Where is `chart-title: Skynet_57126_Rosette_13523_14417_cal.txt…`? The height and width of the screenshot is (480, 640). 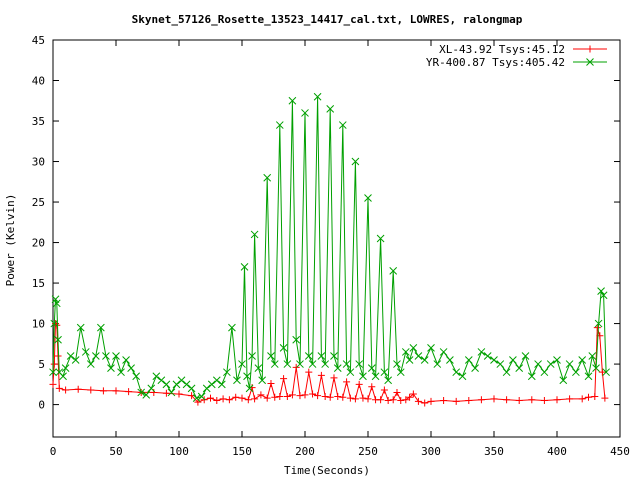 chart-title: Skynet_57126_Rosette_13523_14417_cal.txt… is located at coordinates (327, 19).